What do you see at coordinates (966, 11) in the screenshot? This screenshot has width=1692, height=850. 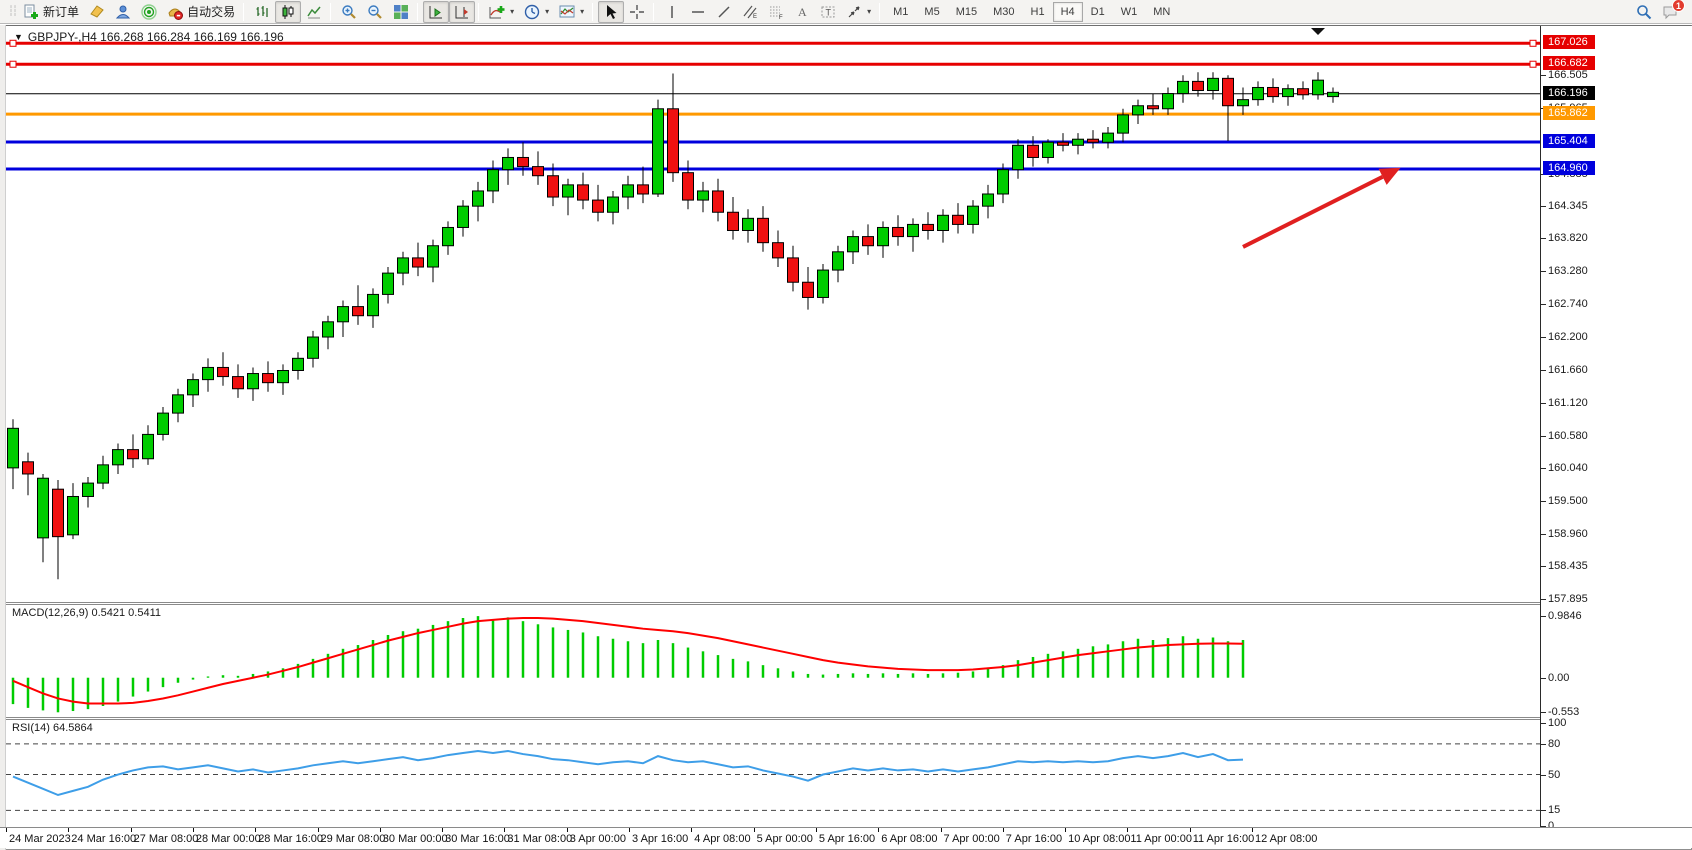 I see `timeframe-m15-button: M15` at bounding box center [966, 11].